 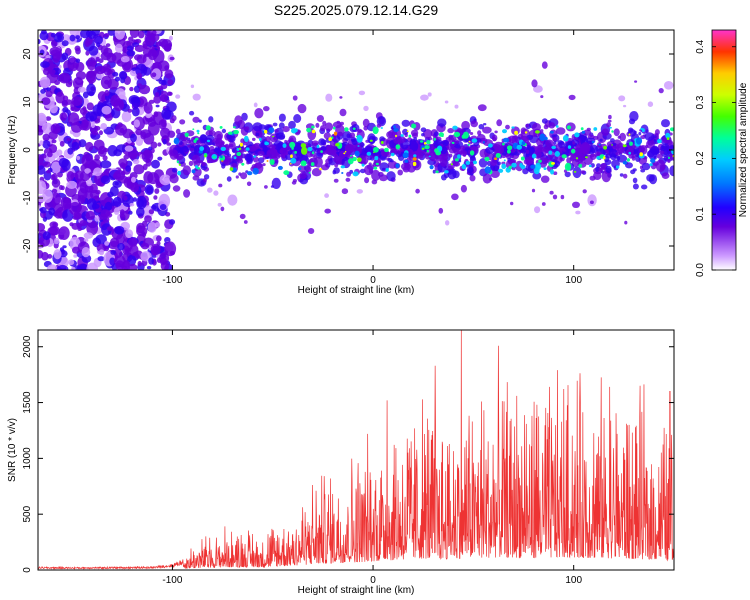 I want to click on y-tick-label: 1500, so click(x=27, y=402).